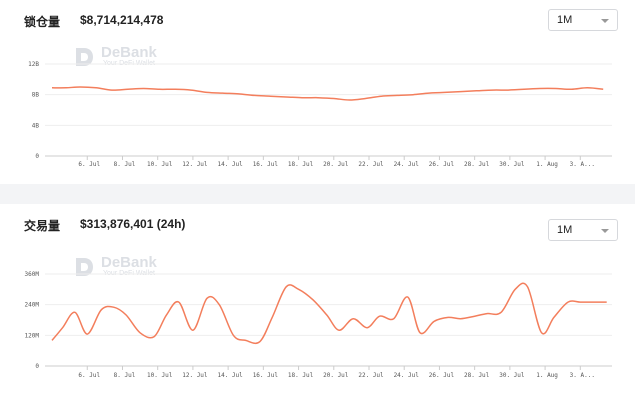  What do you see at coordinates (42, 22) in the screenshot?
I see `tvl-label: 锁仓量` at bounding box center [42, 22].